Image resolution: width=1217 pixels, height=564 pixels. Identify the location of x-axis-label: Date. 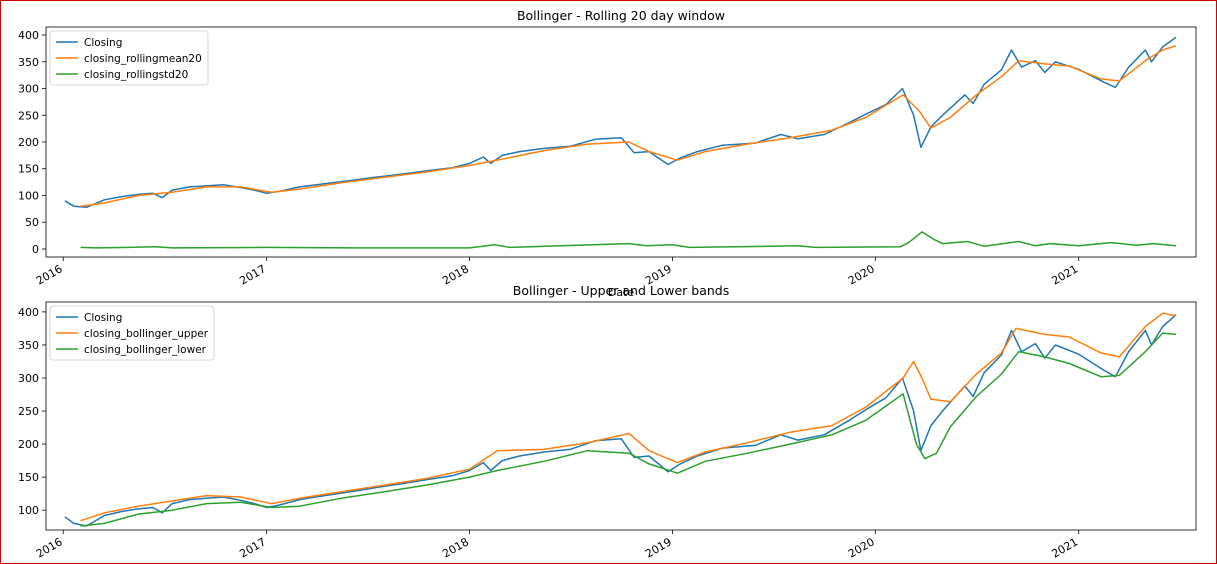
(621, 292).